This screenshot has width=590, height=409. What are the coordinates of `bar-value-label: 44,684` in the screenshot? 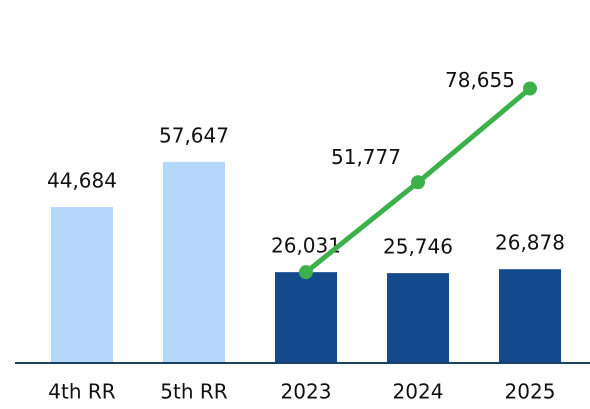 It's located at (82, 181).